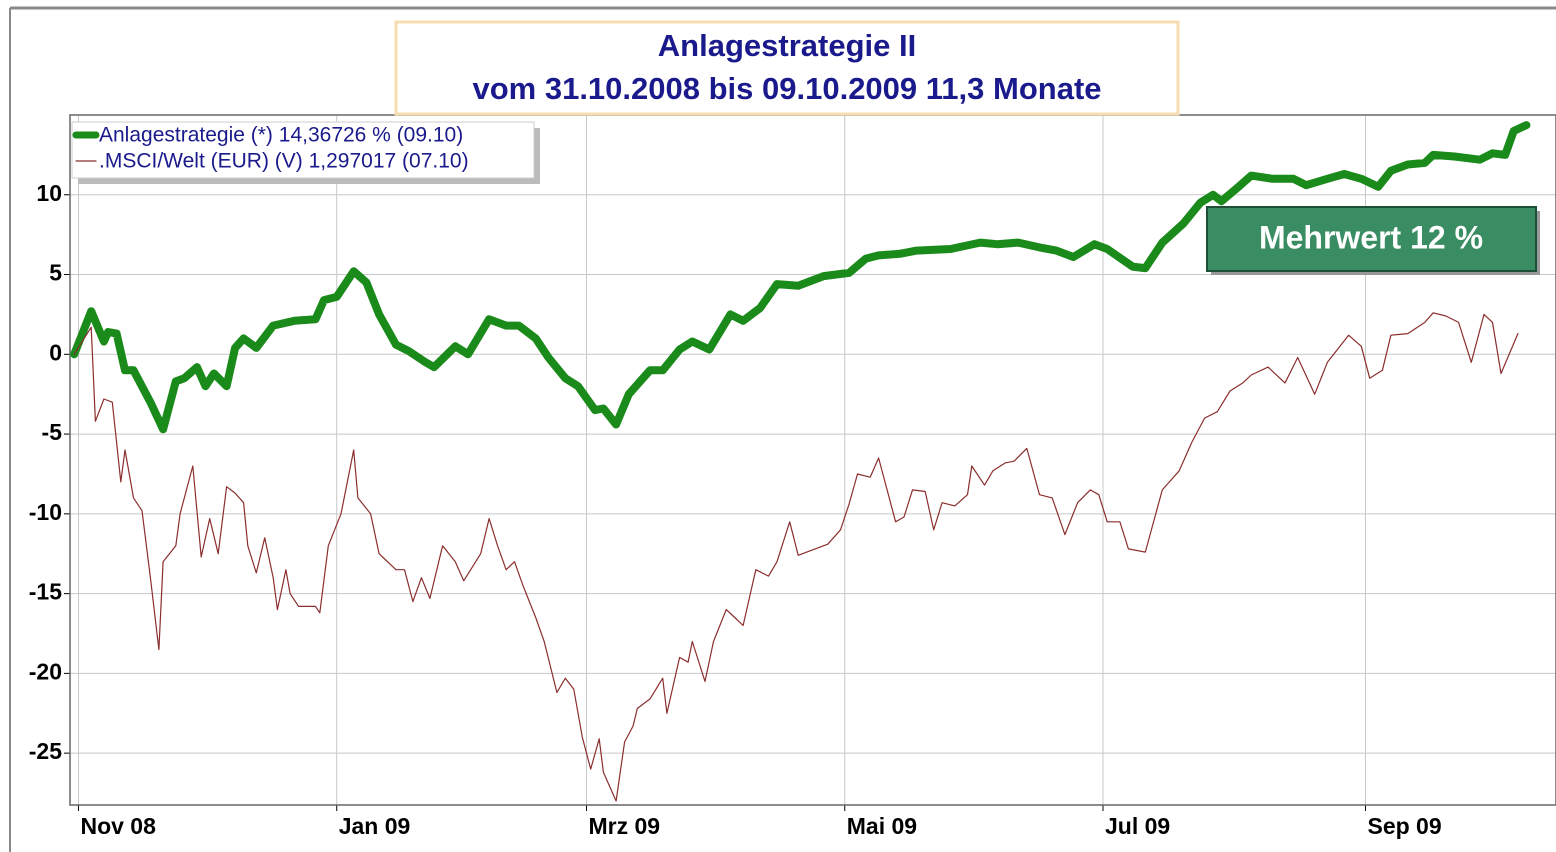  What do you see at coordinates (1137, 826) in the screenshot?
I see `x-tick-label: Jul 09` at bounding box center [1137, 826].